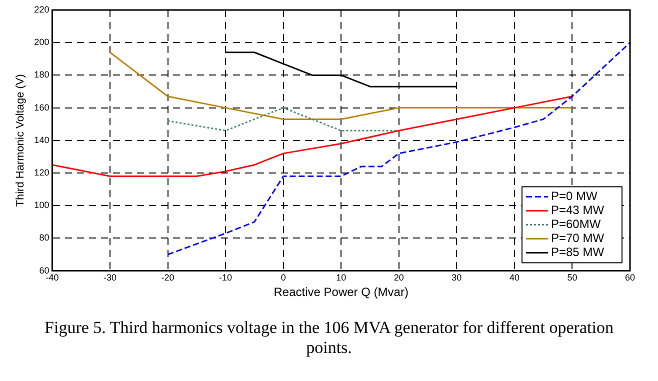  I want to click on y-tick-label: 220, so click(42, 9).